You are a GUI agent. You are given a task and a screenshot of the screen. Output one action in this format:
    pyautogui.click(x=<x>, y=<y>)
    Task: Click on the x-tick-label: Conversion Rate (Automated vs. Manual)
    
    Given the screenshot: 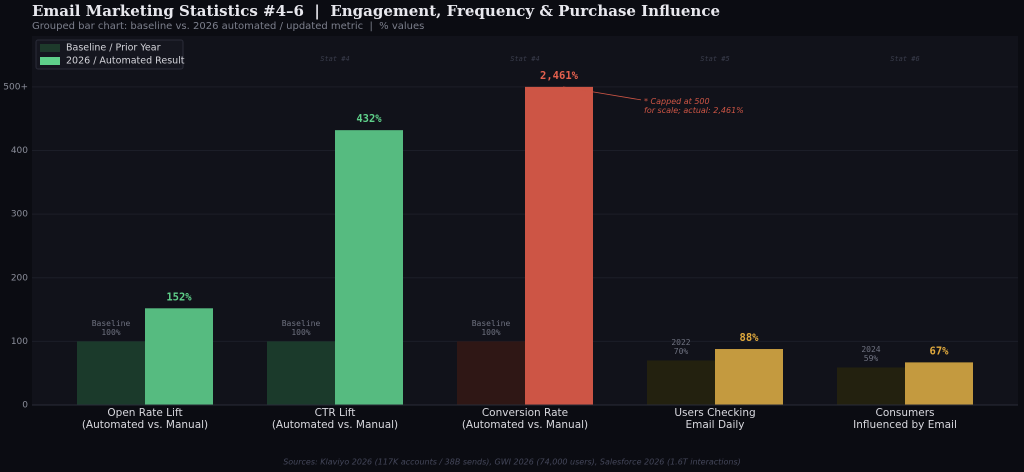 What is the action you would take?
    pyautogui.click(x=525, y=419)
    